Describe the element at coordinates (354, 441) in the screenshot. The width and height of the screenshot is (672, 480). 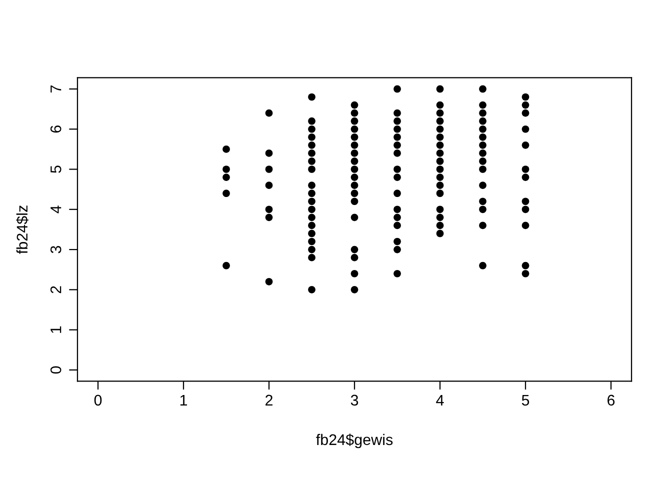
I see `x-axis-title: fb24$gewis` at that location.